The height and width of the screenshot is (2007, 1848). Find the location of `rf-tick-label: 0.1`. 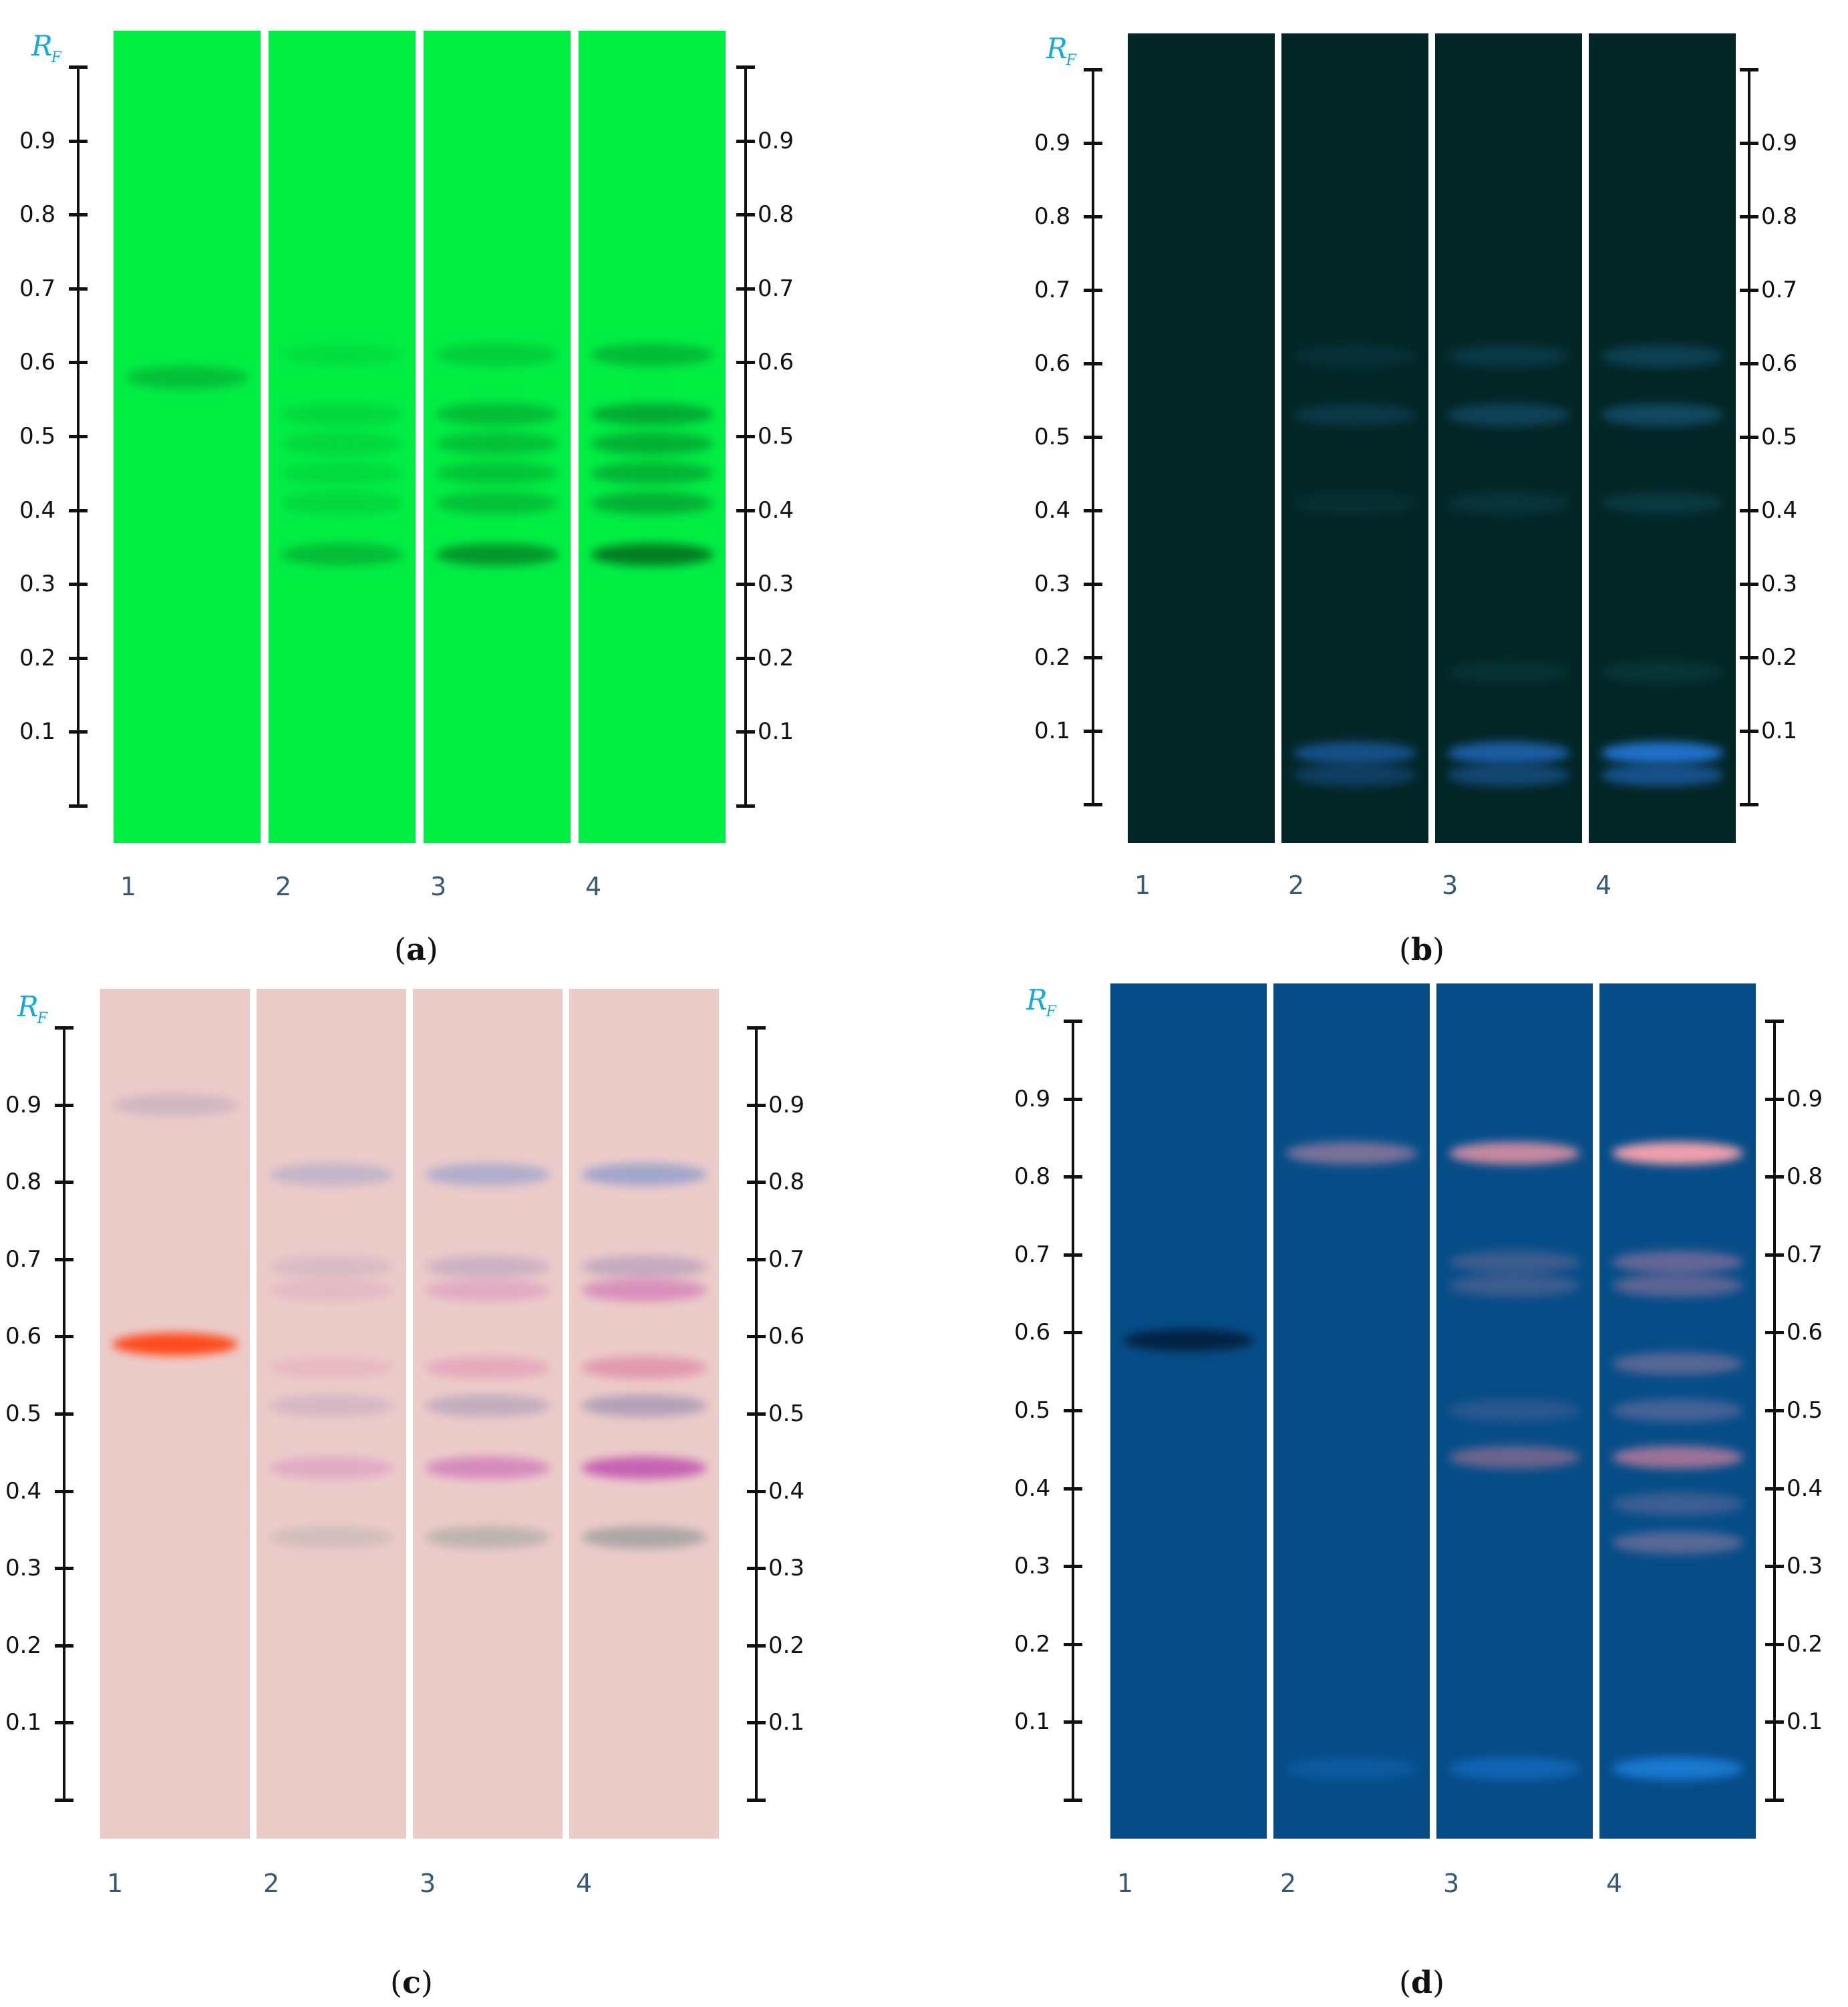

rf-tick-label: 0.1 is located at coordinates (776, 732).